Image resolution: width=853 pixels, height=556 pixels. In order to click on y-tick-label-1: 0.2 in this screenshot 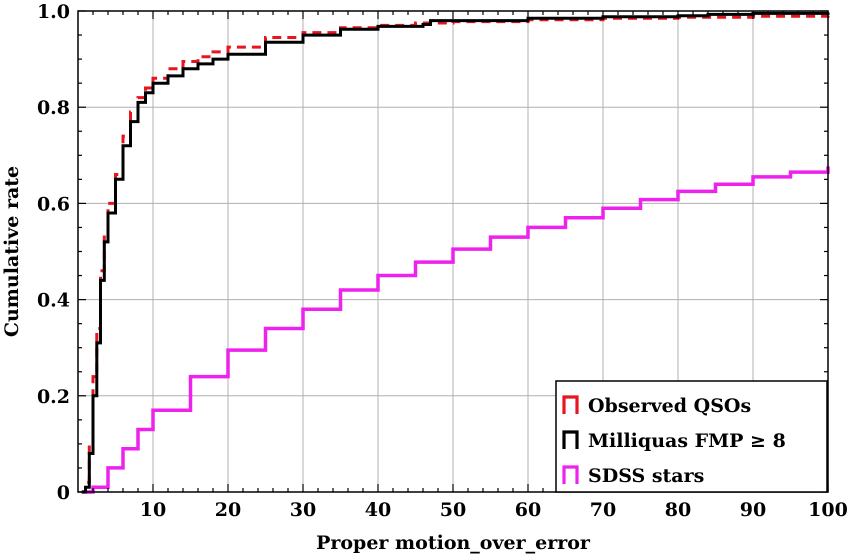, I will do `click(53, 397)`.